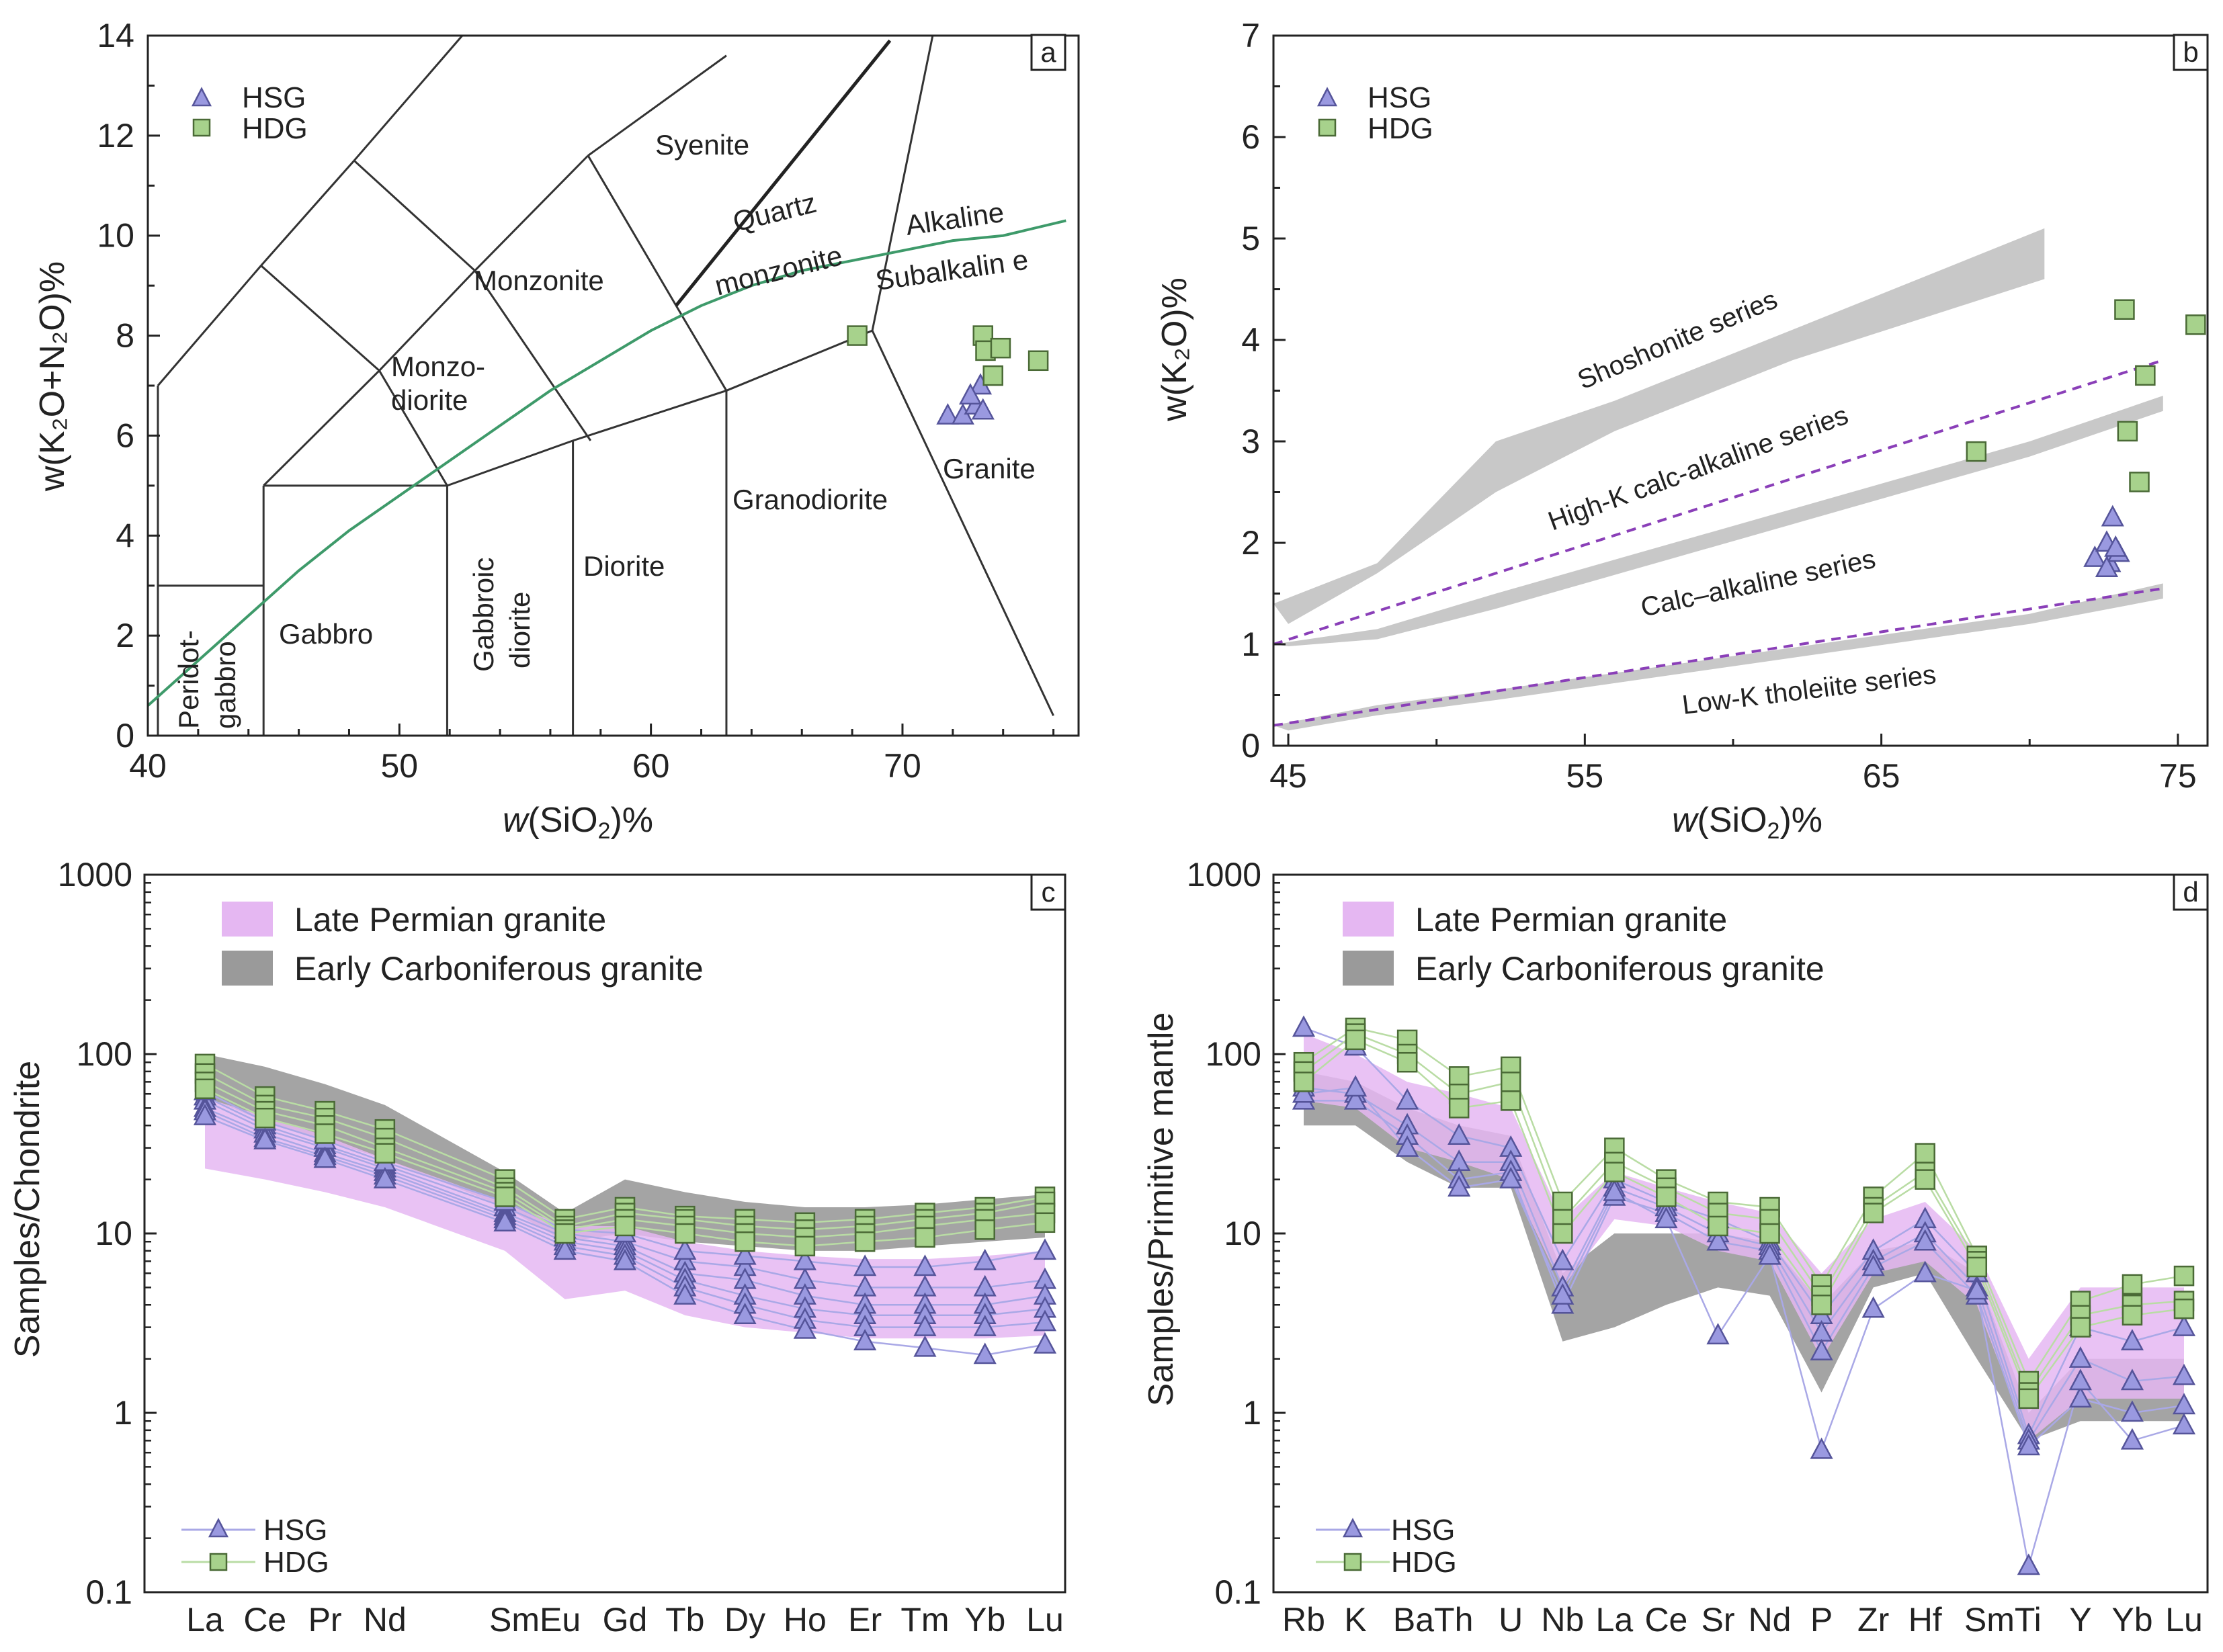 This screenshot has height=1652, width=2223. What do you see at coordinates (499, 969) in the screenshot?
I see `panel-c-legend-early-carb: Early Carboniferous granite` at bounding box center [499, 969].